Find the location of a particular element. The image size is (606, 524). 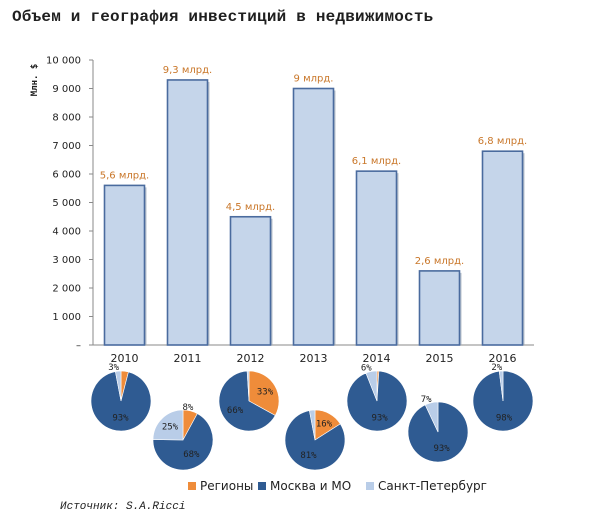

pie-slice-label: 3% is located at coordinates (113, 368).